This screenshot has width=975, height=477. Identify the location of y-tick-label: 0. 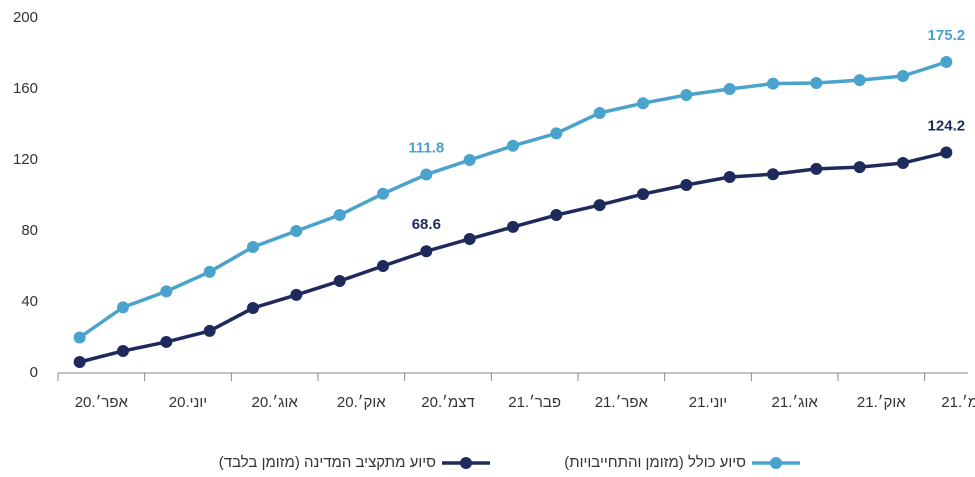
(34, 372).